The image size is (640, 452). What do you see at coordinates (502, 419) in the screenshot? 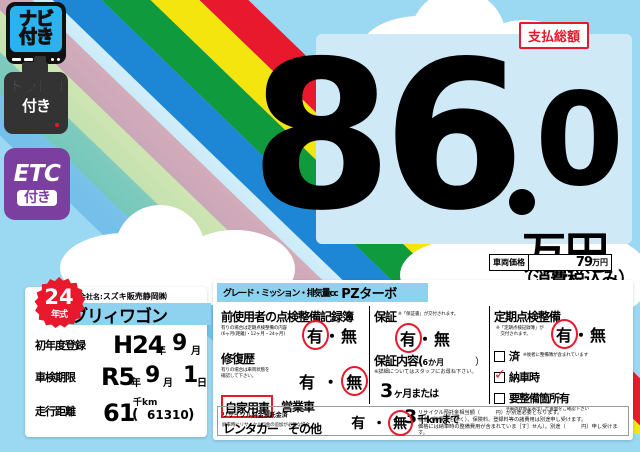
I see `recycle-note-line2: 税金（消費税を除く）、保険料、登録料等の諸費用は別途申し受けます。` at bounding box center [502, 419].